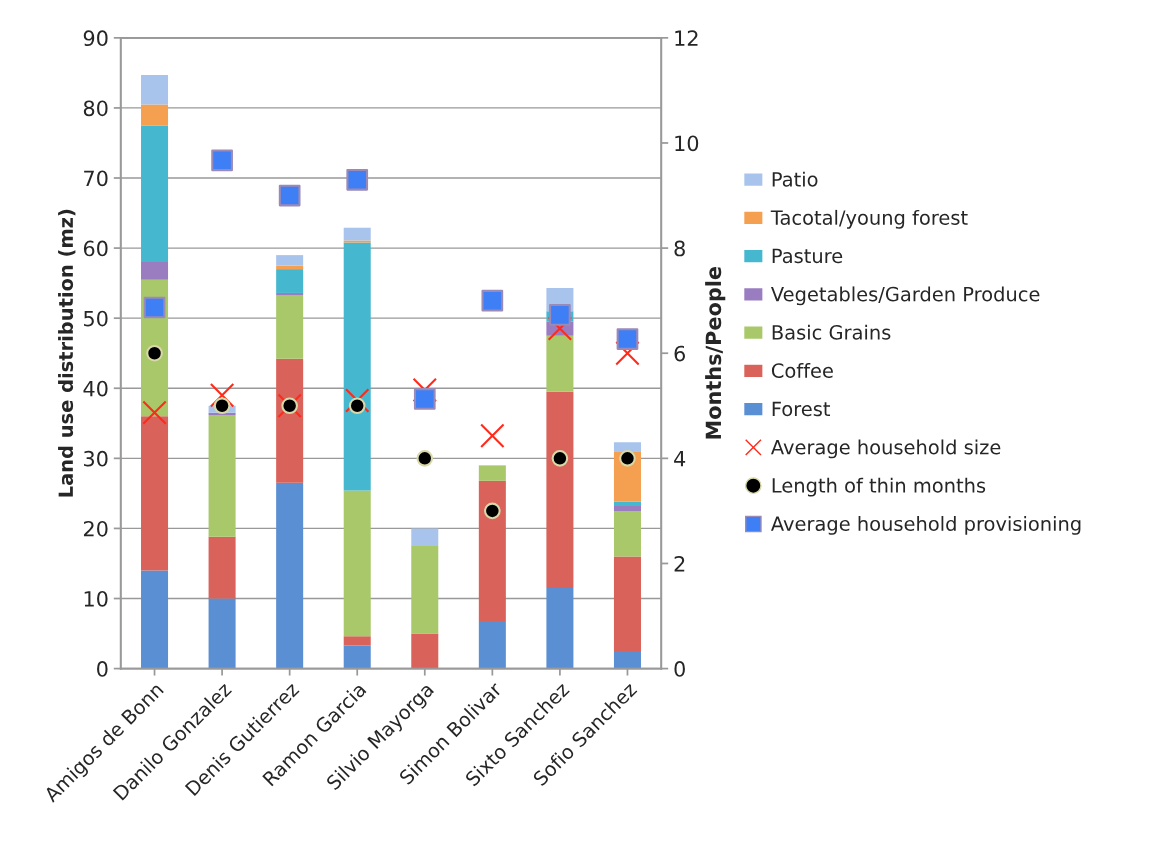 This screenshot has width=1150, height=841. I want to click on y2-tick-label: 2, so click(679, 563).